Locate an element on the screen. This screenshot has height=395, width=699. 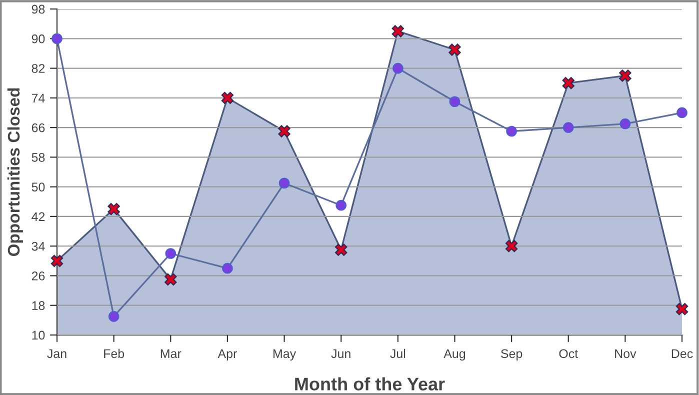
x-tick-label: Feb is located at coordinates (114, 353).